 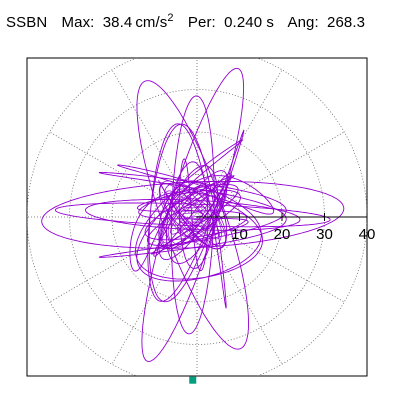 I want to click on peak-marker, so click(x=193, y=380).